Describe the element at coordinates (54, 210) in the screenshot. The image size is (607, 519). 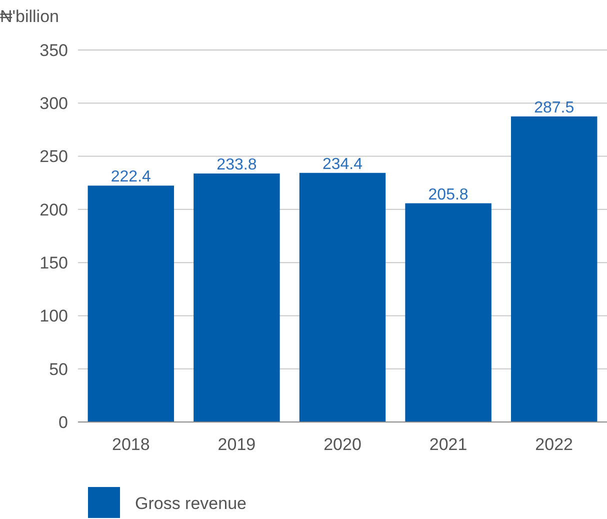
I see `y-tick-label: 200` at that location.